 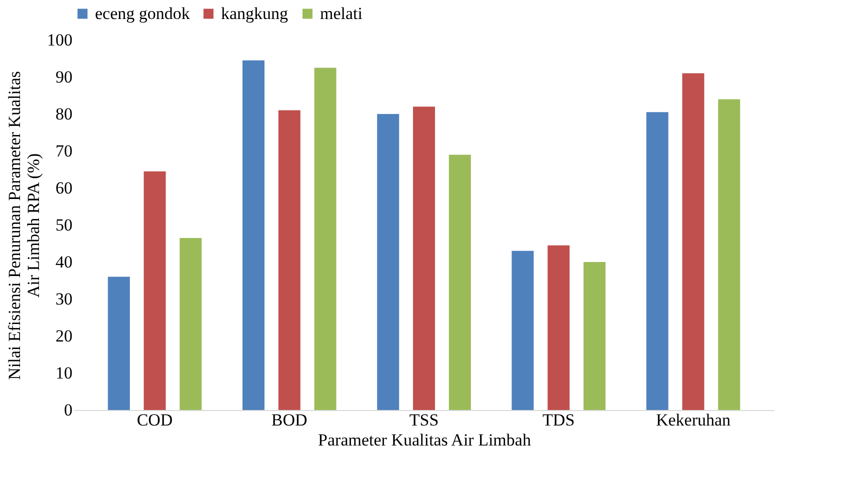 I want to click on legend-label: eceng gondok, so click(x=142, y=13).